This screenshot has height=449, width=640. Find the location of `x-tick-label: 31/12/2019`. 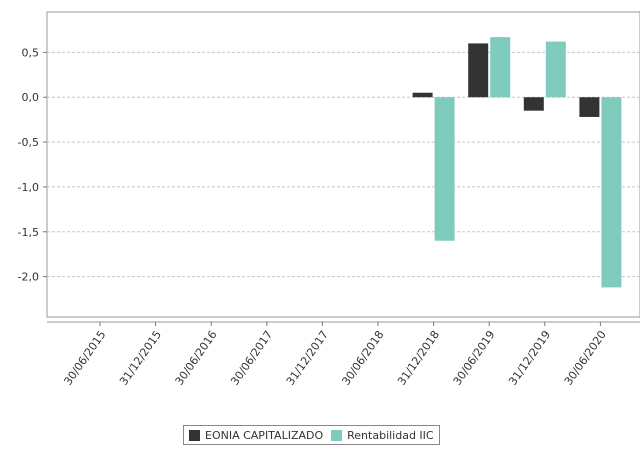

x-tick-label: 31/12/2019 is located at coordinates (529, 357).